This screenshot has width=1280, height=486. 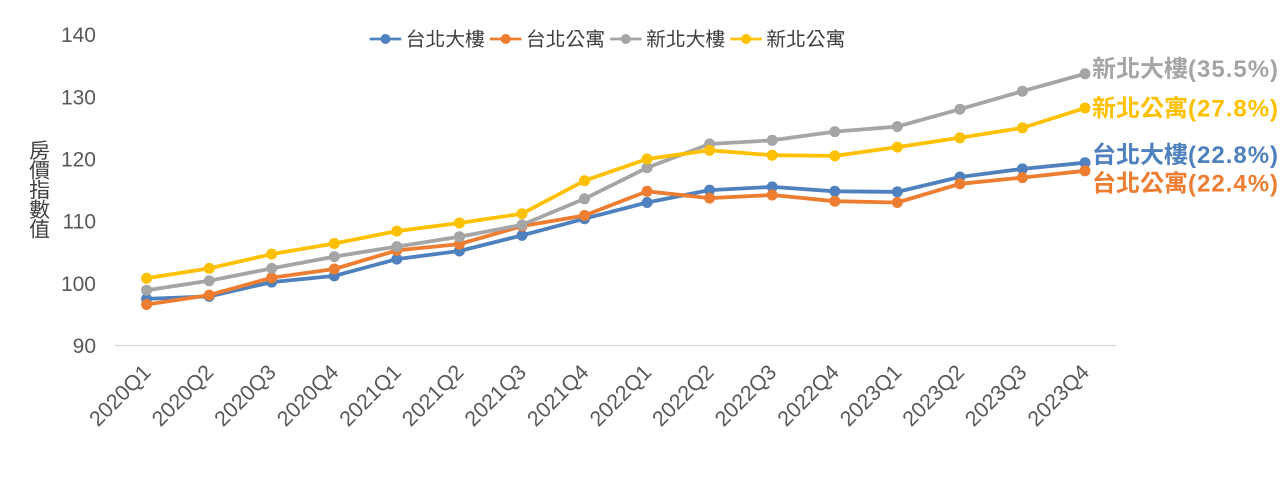 I want to click on svg-text: 90, so click(x=84, y=346).